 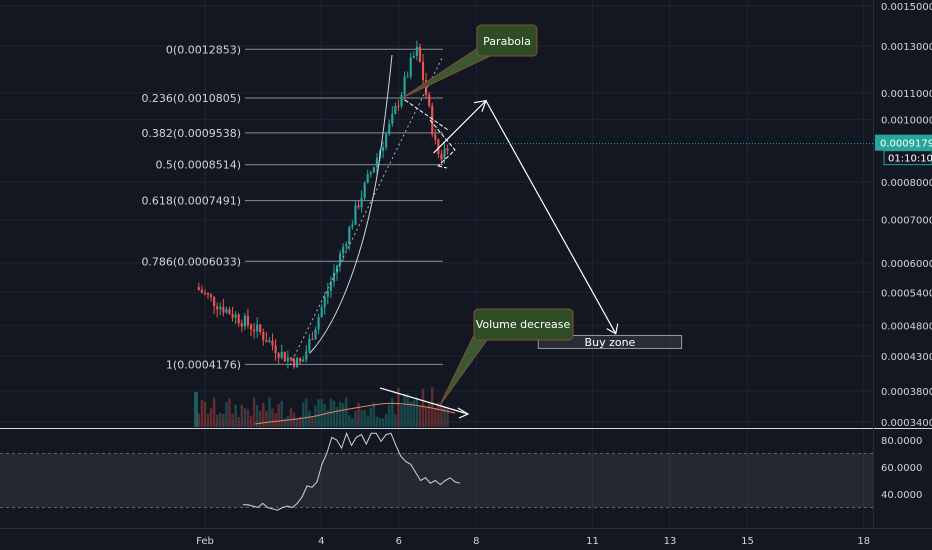 I want to click on price-tick-label: 0.0010000, so click(x=906, y=121).